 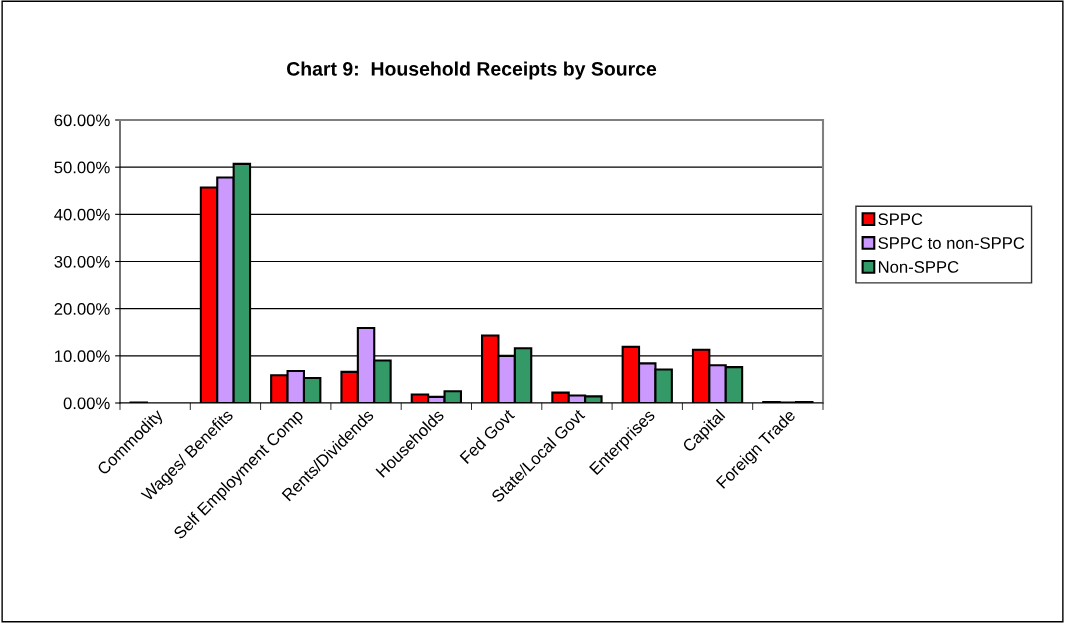 I want to click on y-tick-label: 40.00%, so click(x=82, y=214).